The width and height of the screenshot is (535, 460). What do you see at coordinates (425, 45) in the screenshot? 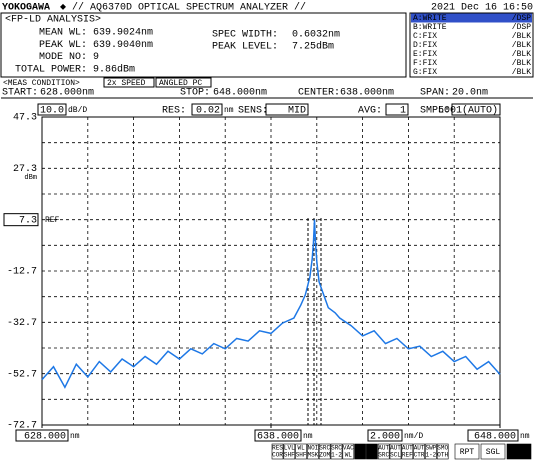
I see `trace-name: D:FIX` at bounding box center [425, 45].